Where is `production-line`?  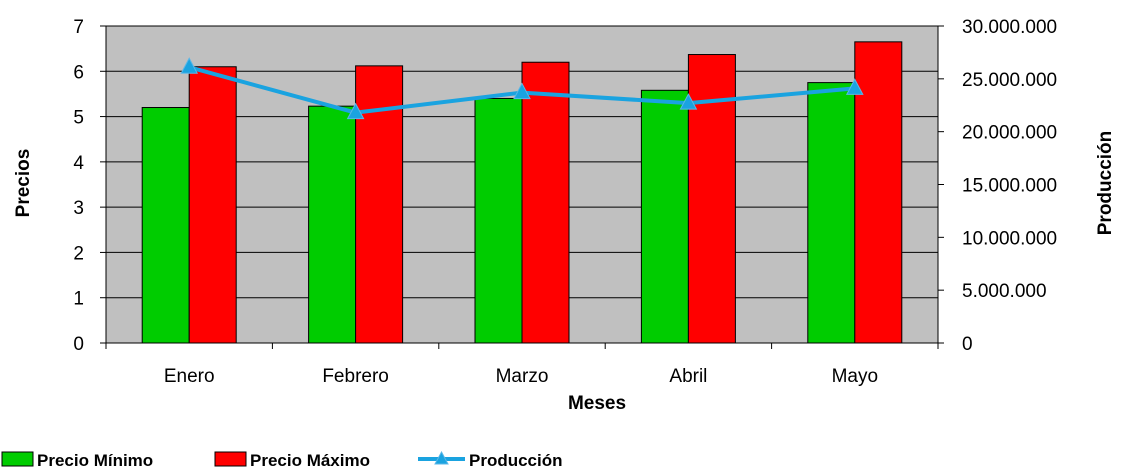
production-line is located at coordinates (522, 88).